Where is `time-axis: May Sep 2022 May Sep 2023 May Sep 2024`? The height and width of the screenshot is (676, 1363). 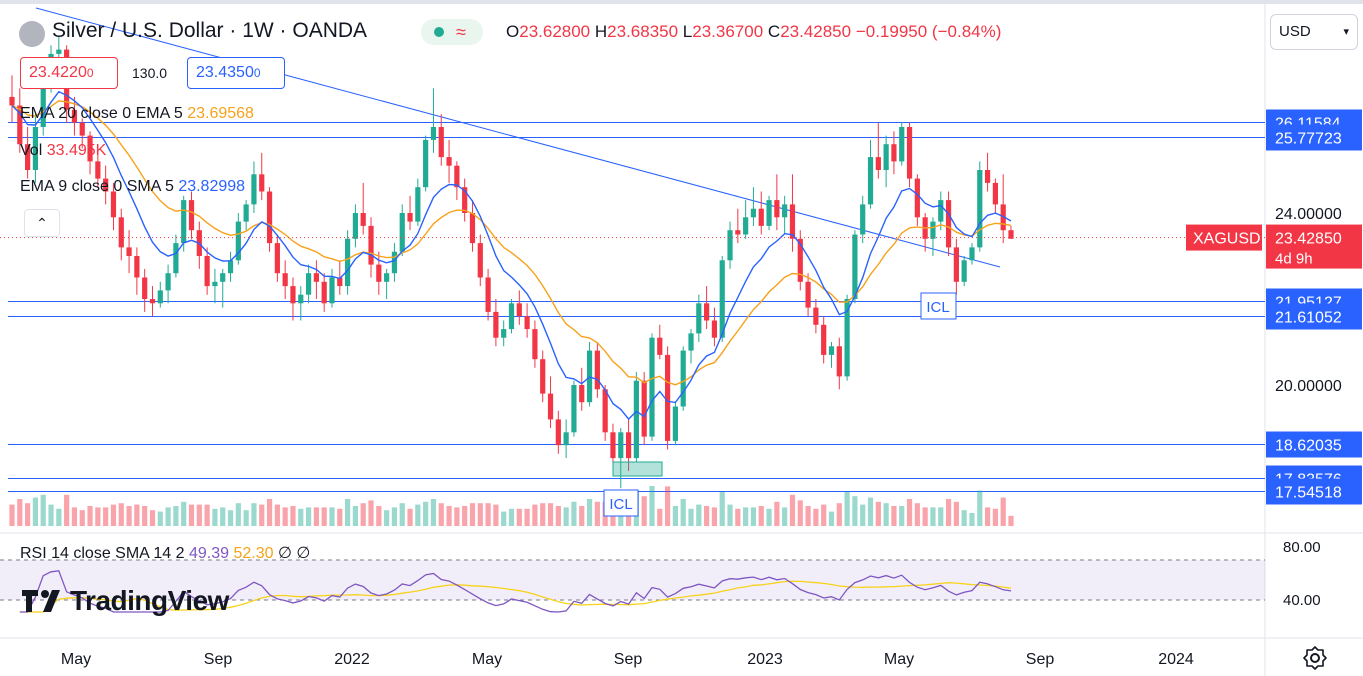 time-axis: May Sep 2022 May Sep 2023 May Sep 2024 is located at coordinates (627, 659).